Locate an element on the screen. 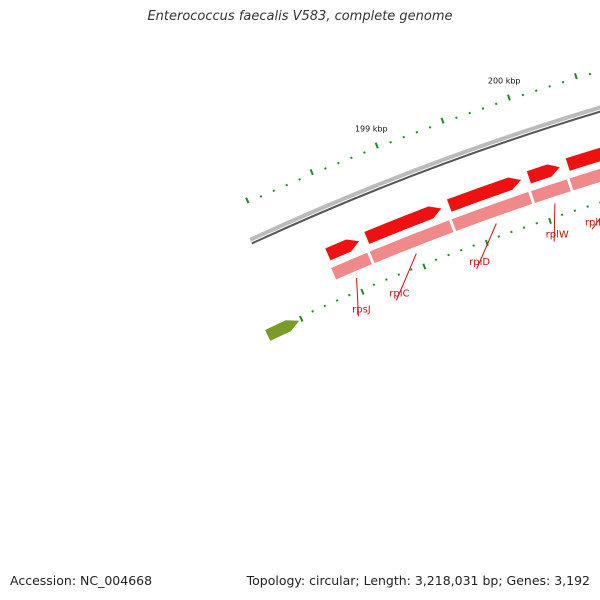  gene-arrow-rplW is located at coordinates (543, 174).